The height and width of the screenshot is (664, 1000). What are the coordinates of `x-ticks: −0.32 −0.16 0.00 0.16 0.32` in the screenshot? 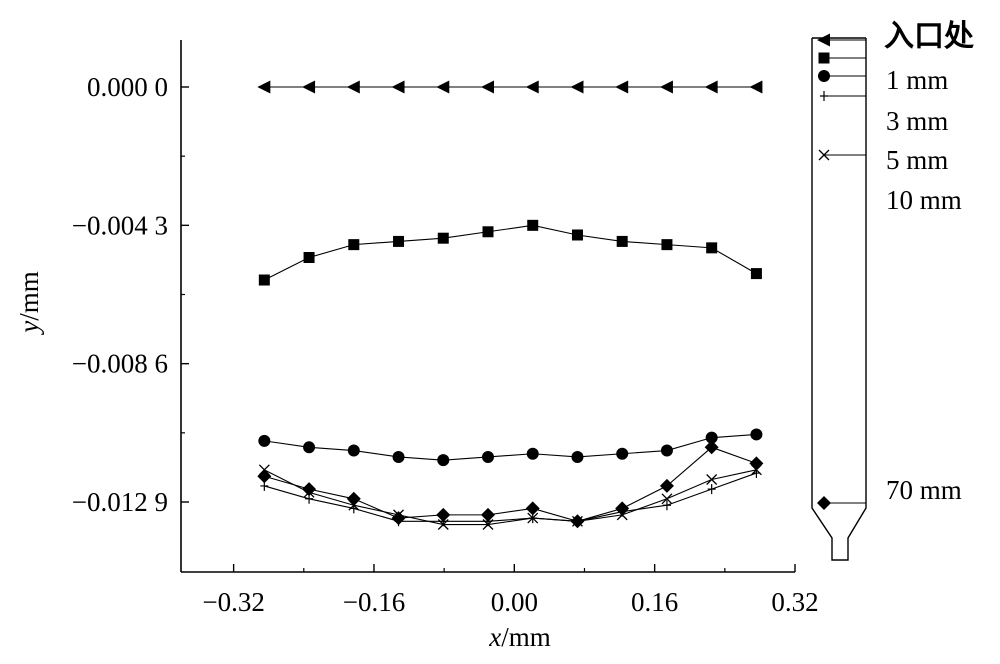 It's located at (510, 590).